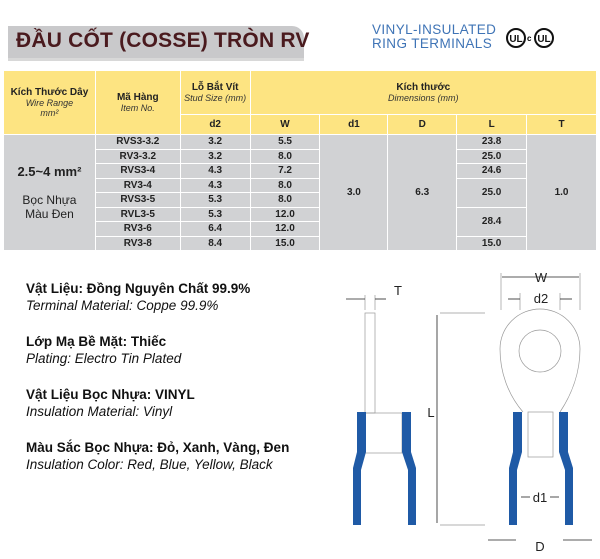 This screenshot has height=559, width=600. Describe the element at coordinates (49, 102) in the screenshot. I see `header-wire-range: Kích Thước Dây Wire Range mm²` at that location.